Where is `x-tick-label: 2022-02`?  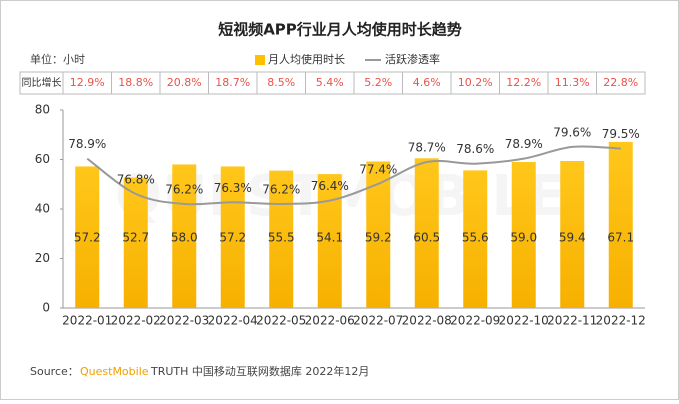 x-tick-label: 2022-02 is located at coordinates (136, 321).